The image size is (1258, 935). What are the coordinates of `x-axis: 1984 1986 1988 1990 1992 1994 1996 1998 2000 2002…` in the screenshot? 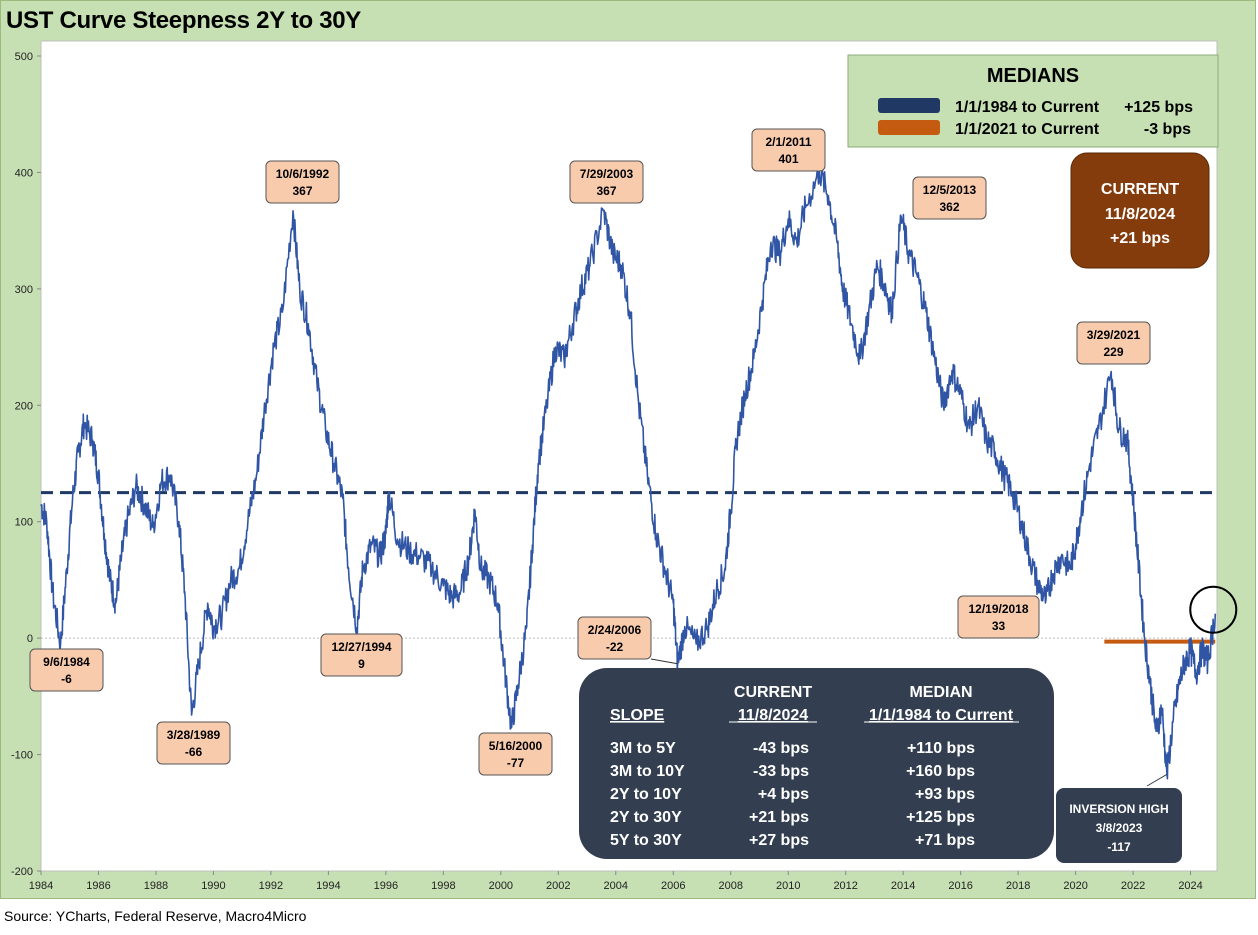 It's located at (616, 881).